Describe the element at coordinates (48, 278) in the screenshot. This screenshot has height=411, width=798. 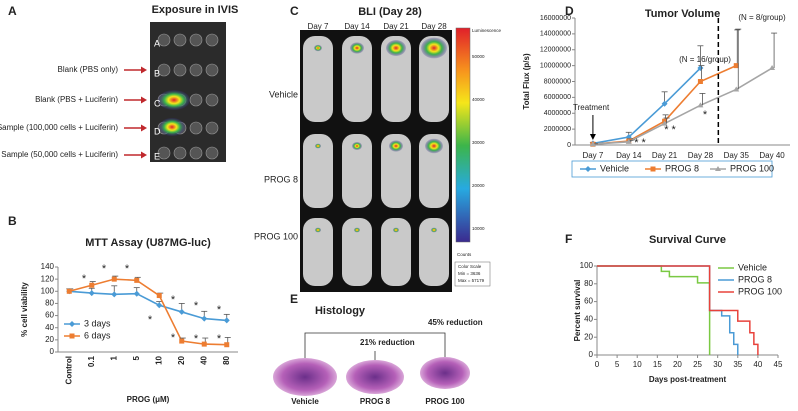
I see `y-tick-label: 120` at that location.